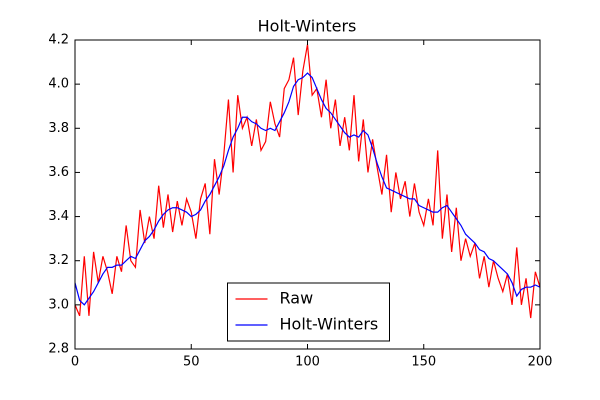 The width and height of the screenshot is (600, 400). What do you see at coordinates (58, 128) in the screenshot?
I see `y-tick-label: 3.8` at bounding box center [58, 128].